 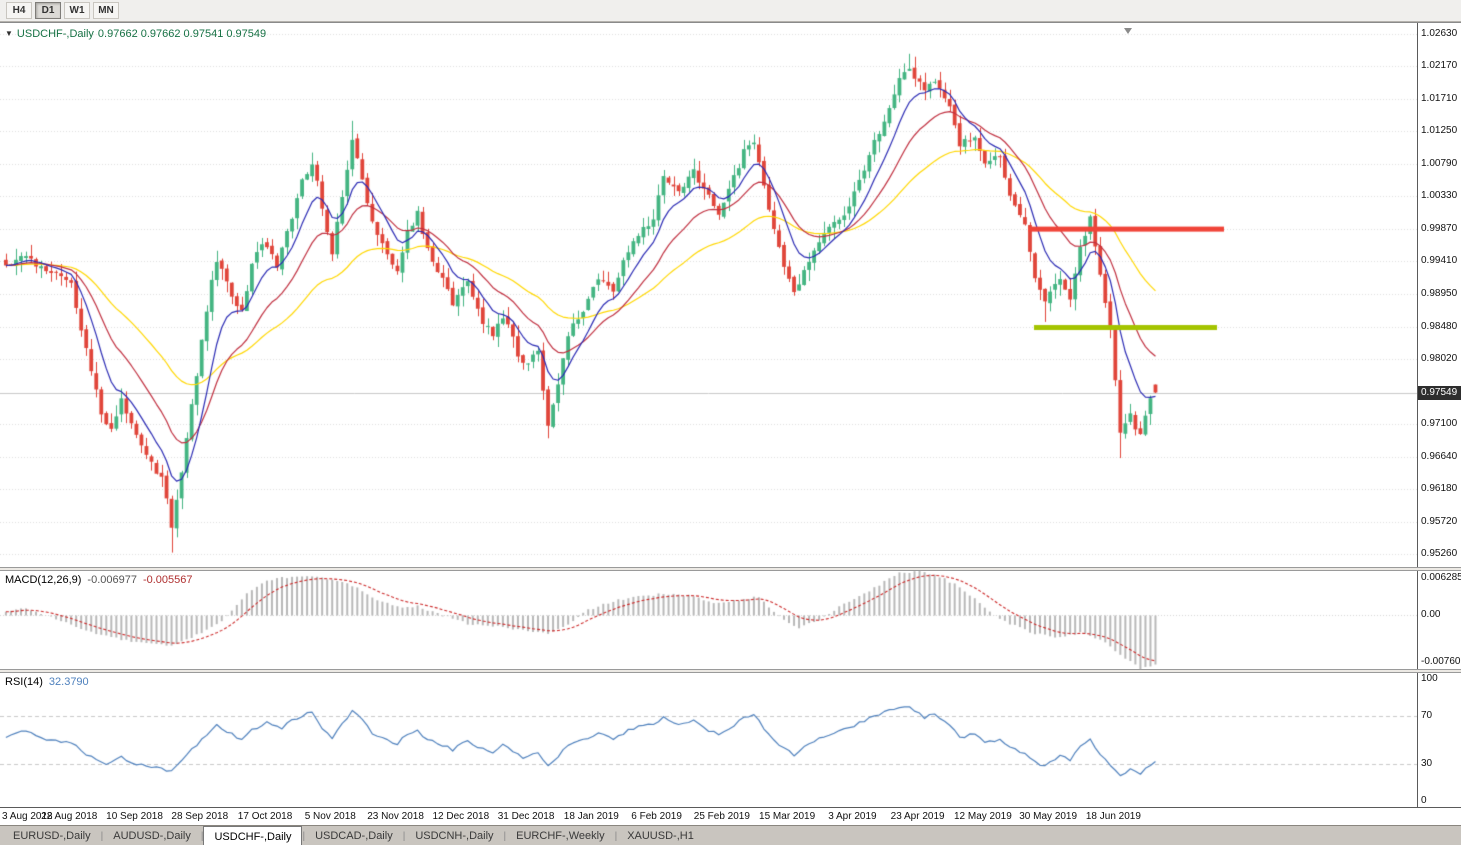 What do you see at coordinates (1439, 98) in the screenshot?
I see `price-axis-label: 1.01710` at bounding box center [1439, 98].